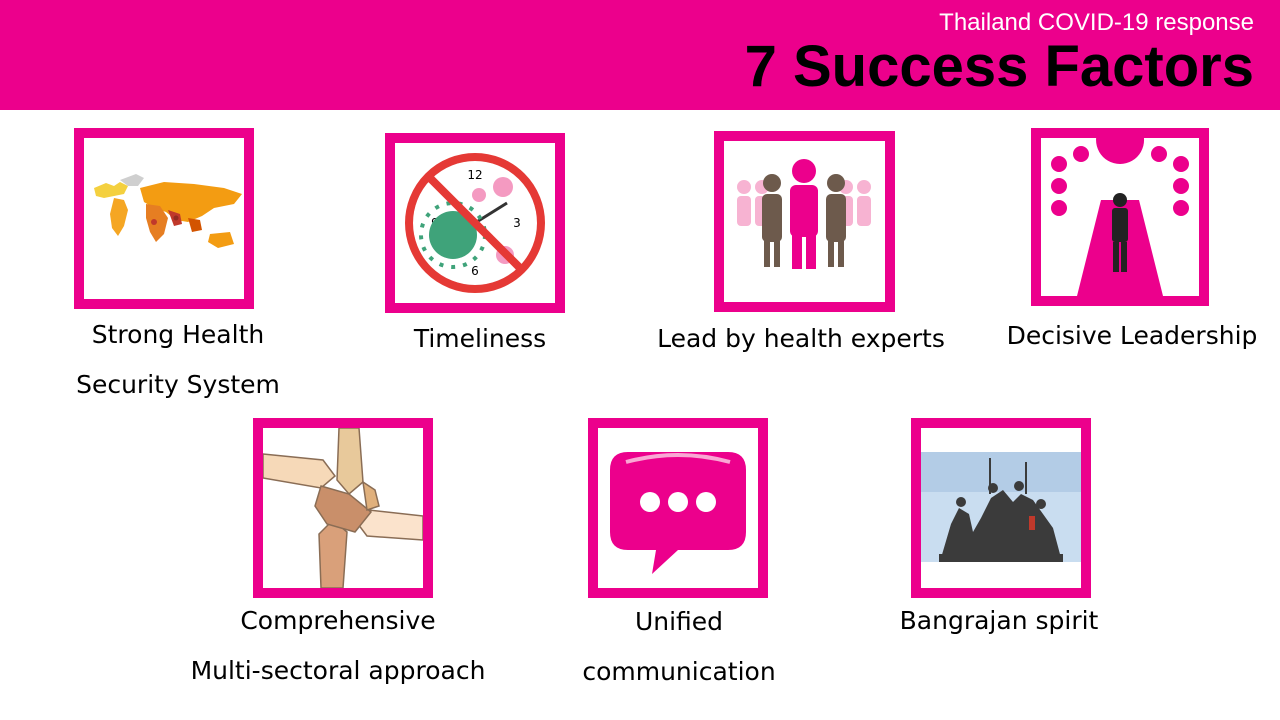 This screenshot has width=1280, height=720. I want to click on factor-label-multi-sectoral: Comprehensive Multi-sectoral approach, so click(338, 645).